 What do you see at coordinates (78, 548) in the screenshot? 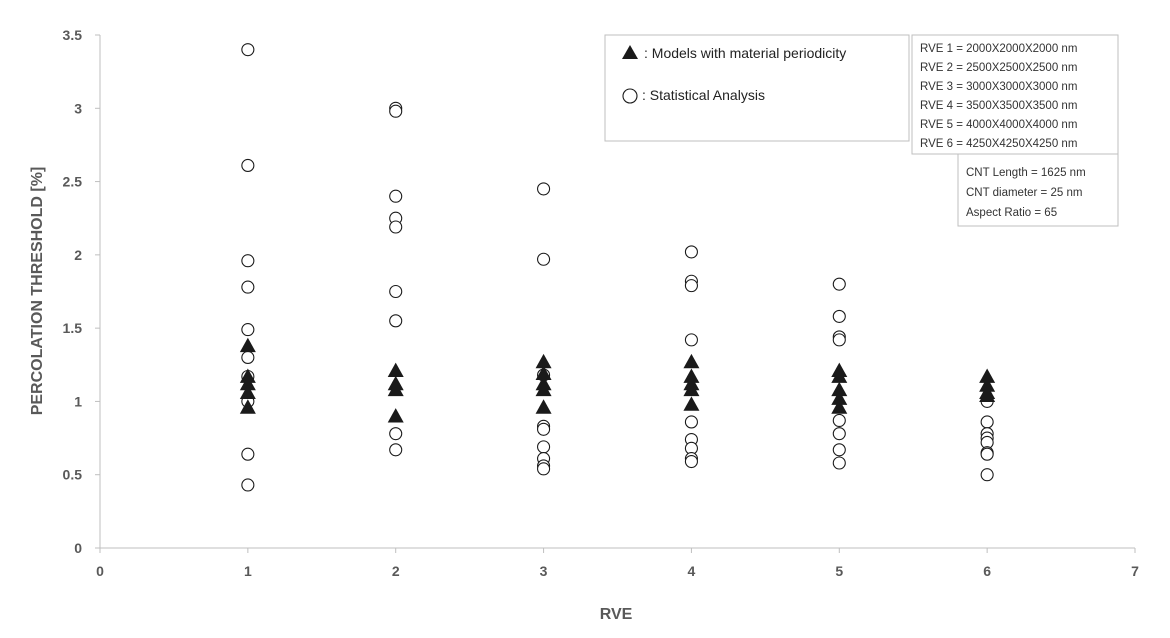
I see `y-tick-label: 0` at bounding box center [78, 548].